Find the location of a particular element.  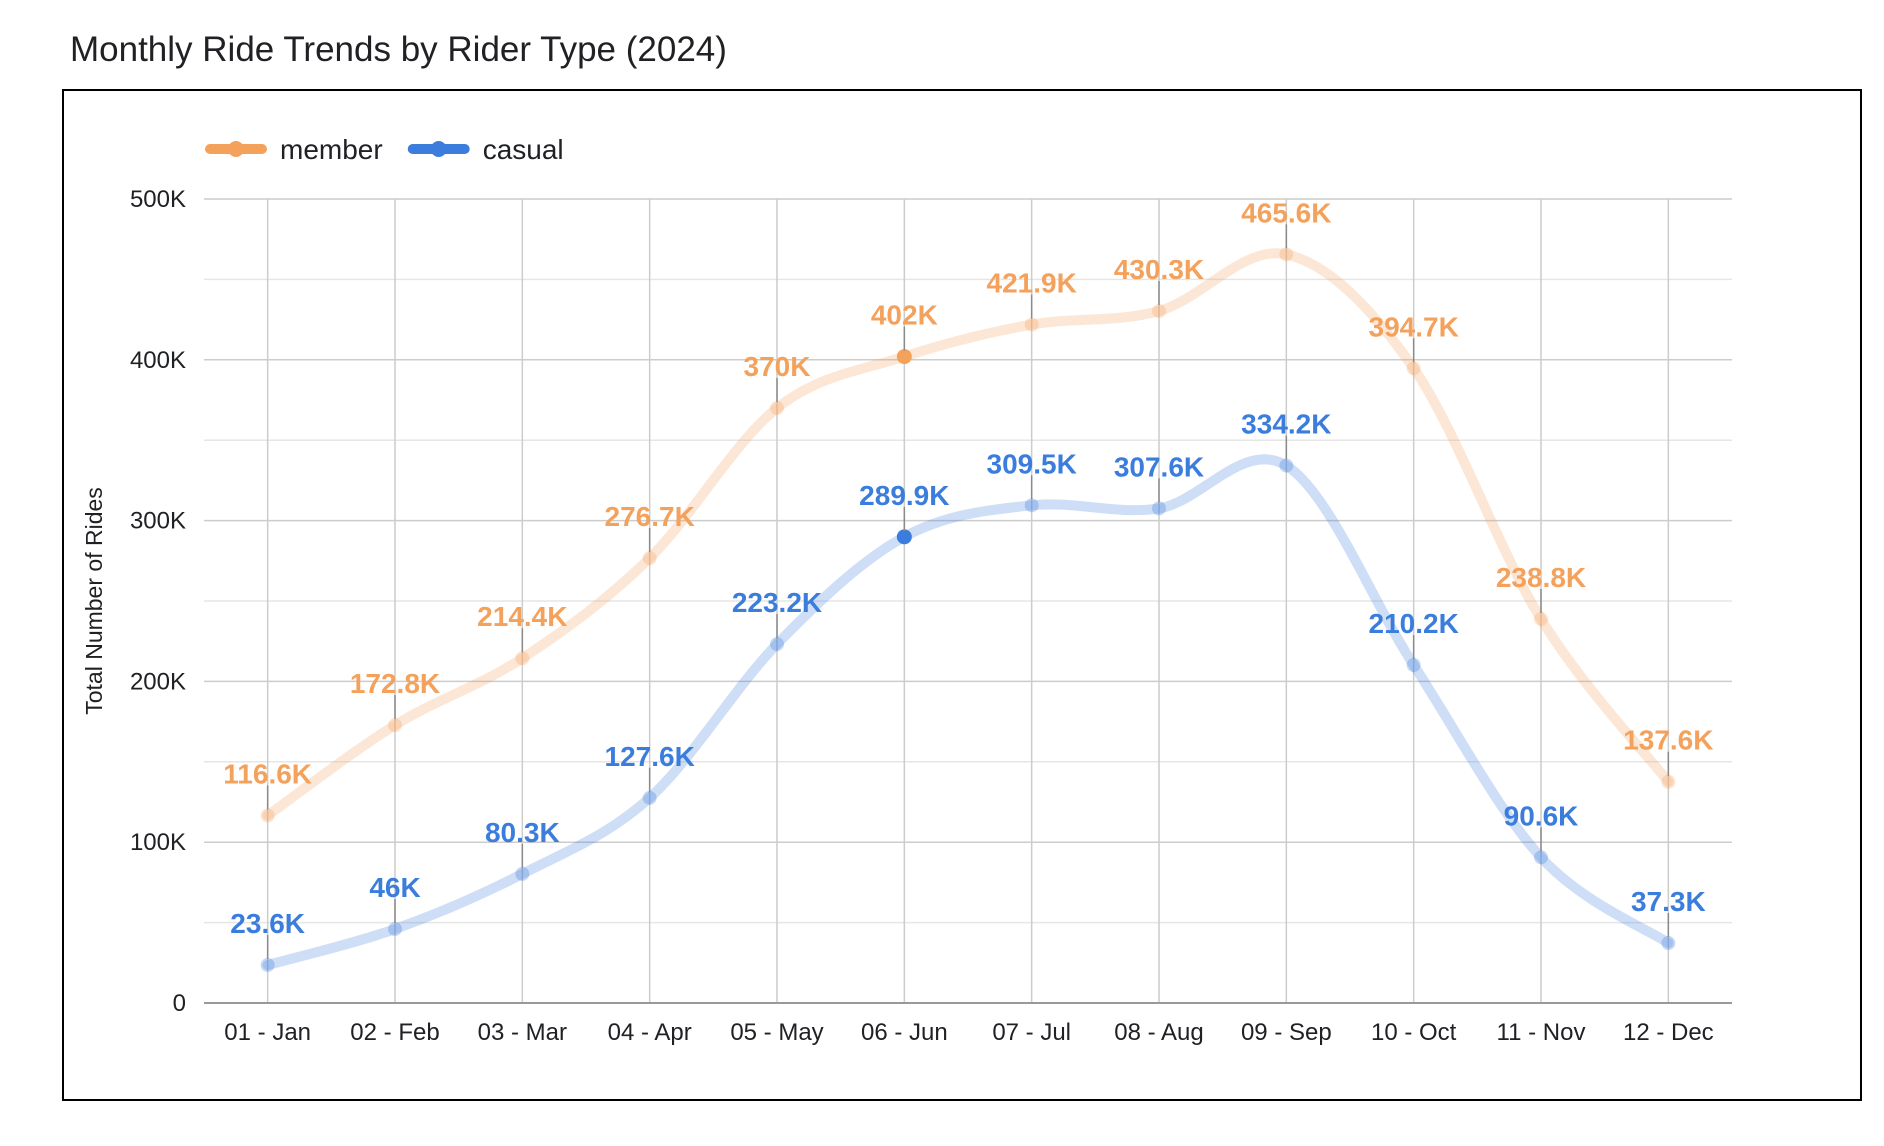

data-label-member: 421.9K is located at coordinates (1032, 283).